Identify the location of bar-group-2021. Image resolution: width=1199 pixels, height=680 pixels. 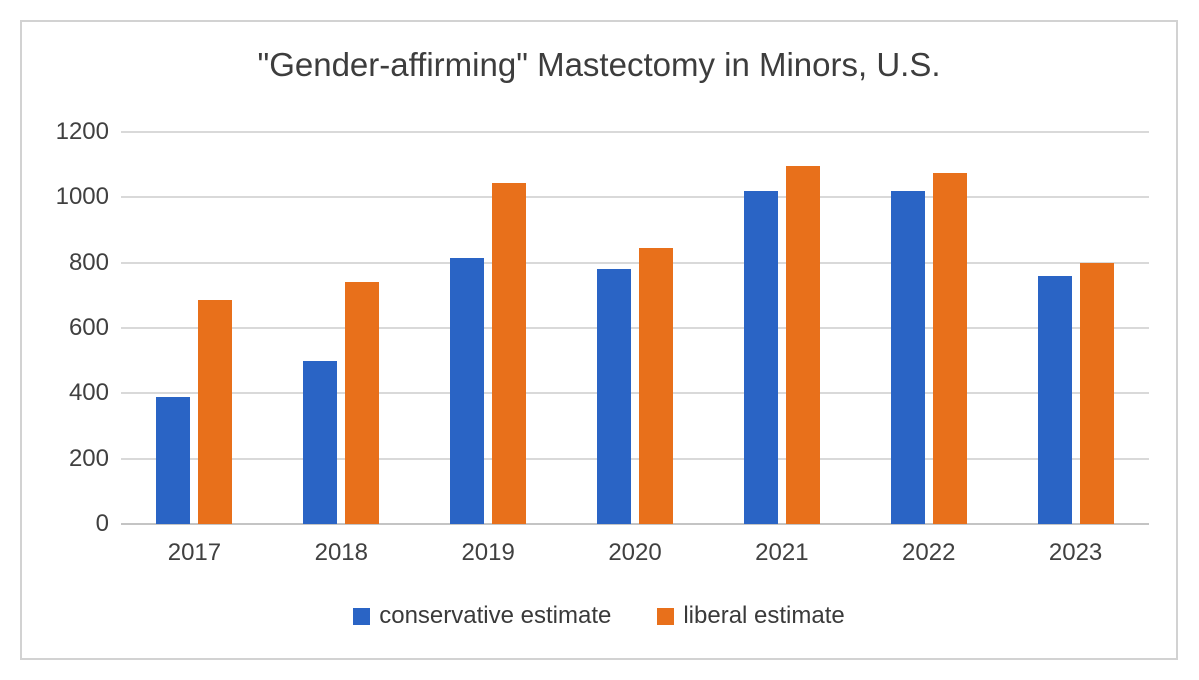
(781, 328).